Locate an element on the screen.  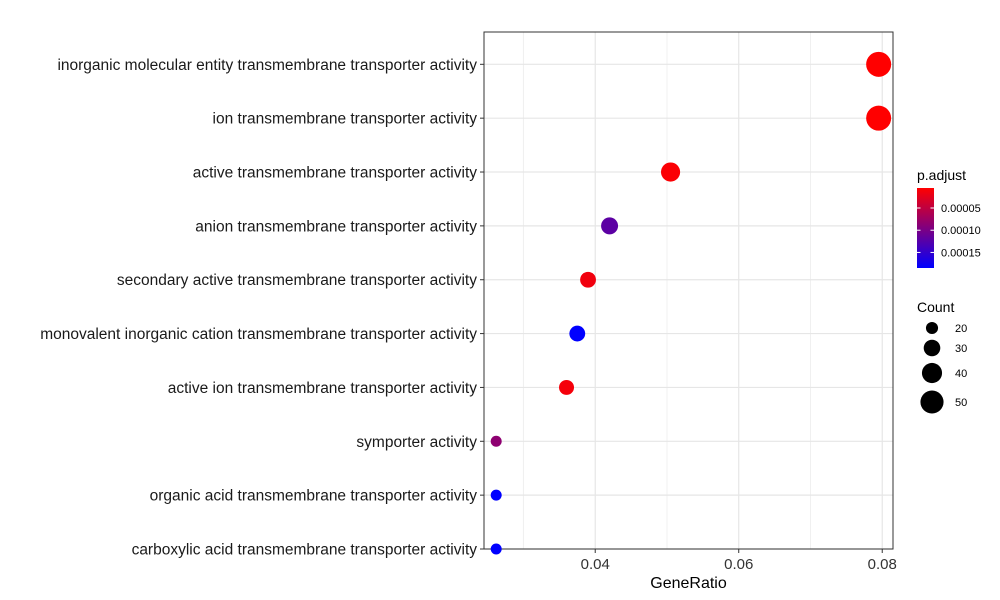
color-legend-label: 0.00010 is located at coordinates (961, 231).